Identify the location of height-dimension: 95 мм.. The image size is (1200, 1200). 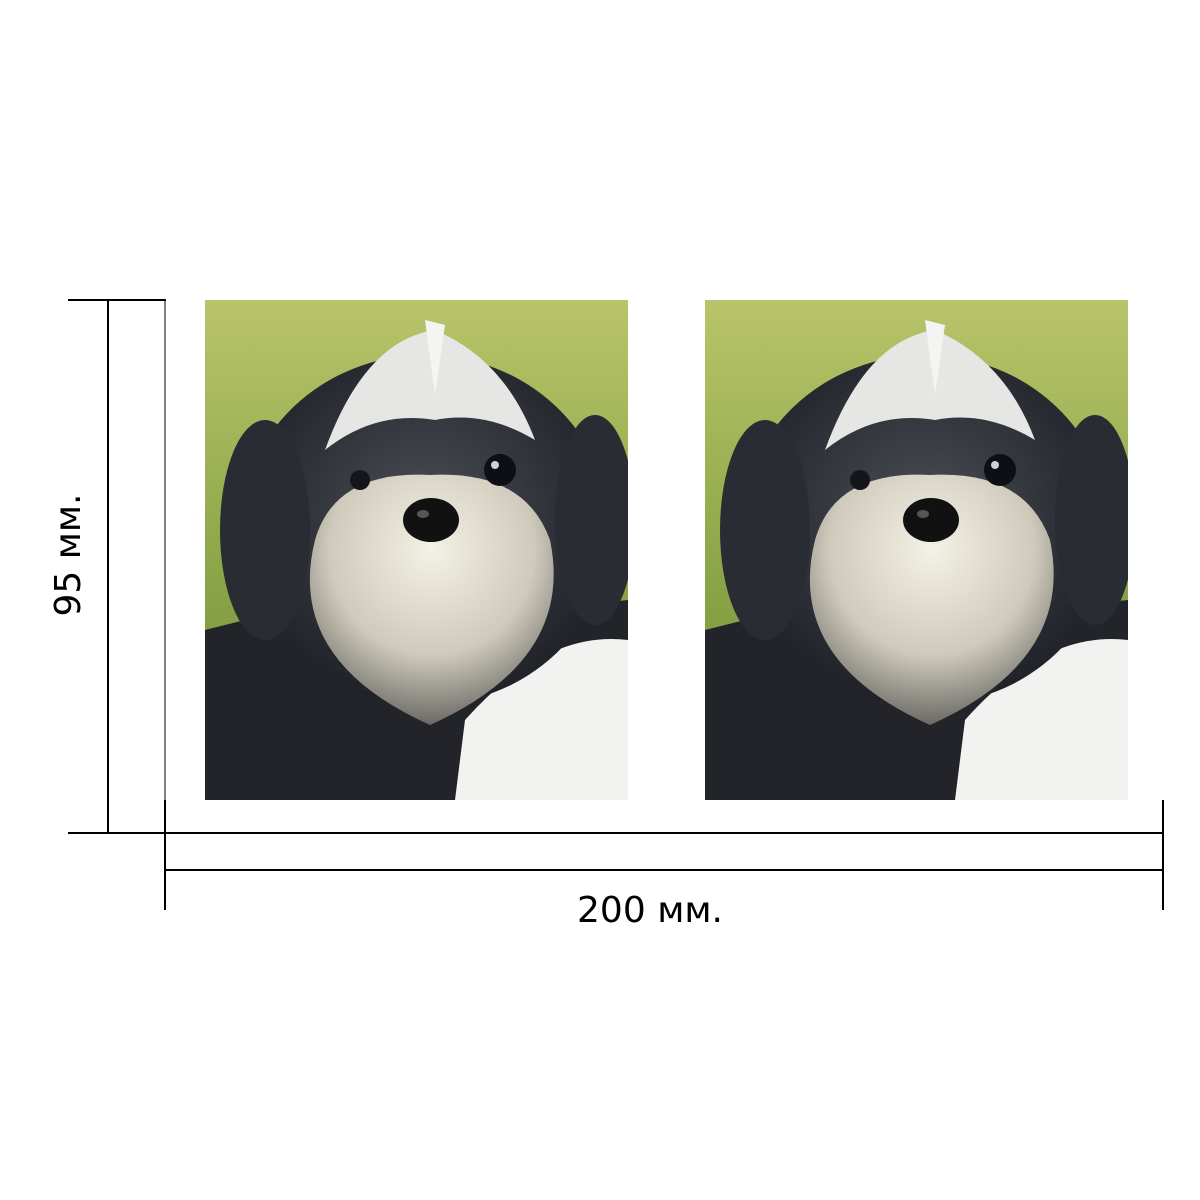
(107, 566).